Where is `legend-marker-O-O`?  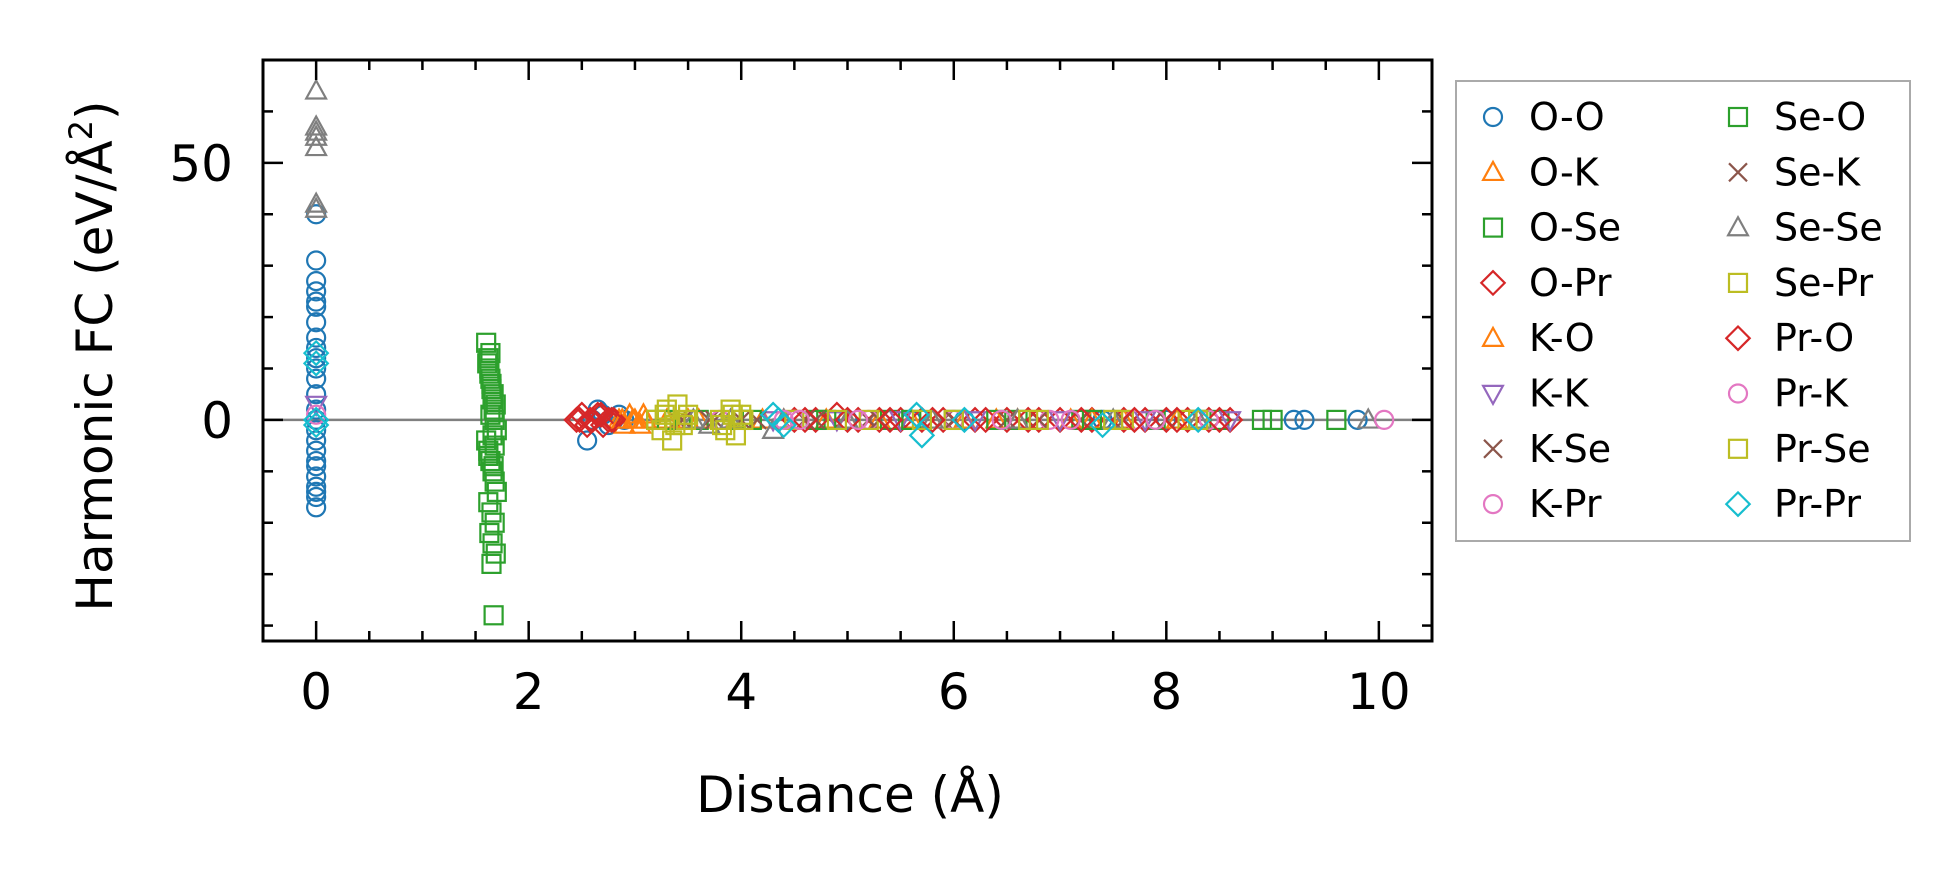
legend-marker-O-O is located at coordinates (1493, 117).